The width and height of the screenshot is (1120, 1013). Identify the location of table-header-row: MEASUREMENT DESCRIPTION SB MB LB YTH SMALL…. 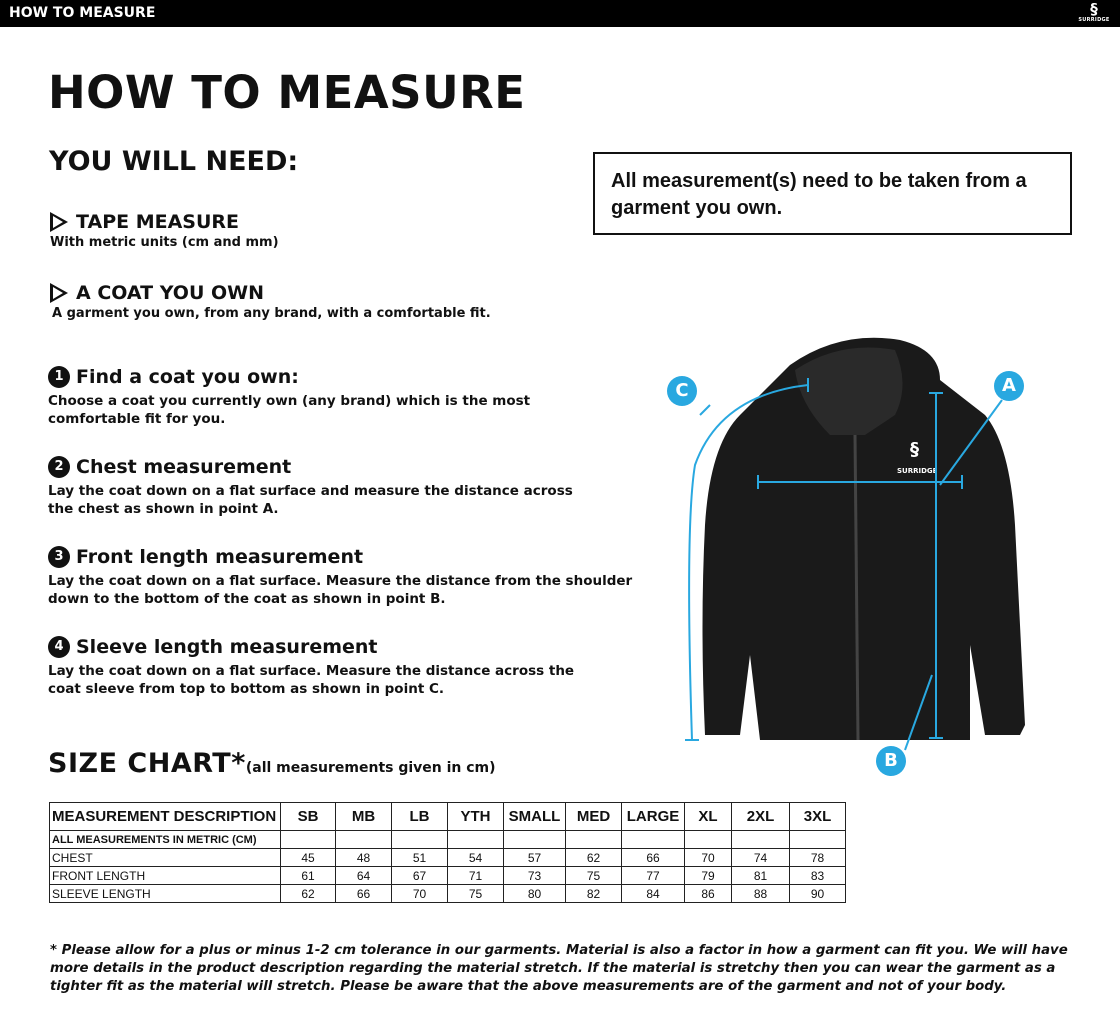
(447, 816).